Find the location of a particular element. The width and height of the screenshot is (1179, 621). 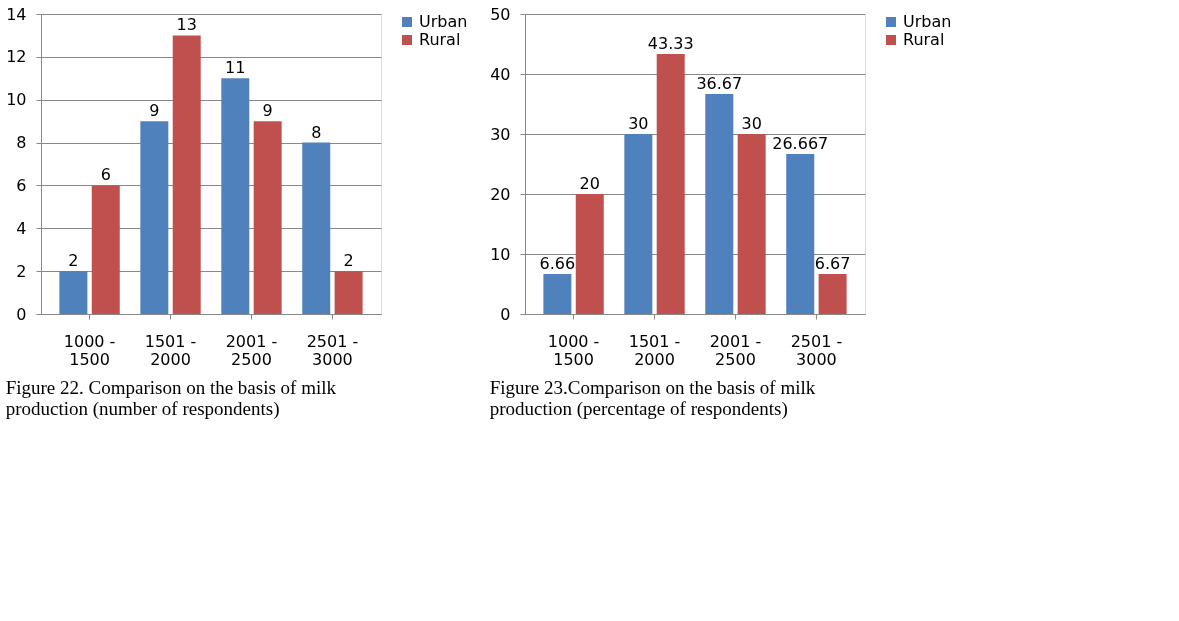

data-label: 6.67 is located at coordinates (832, 263).